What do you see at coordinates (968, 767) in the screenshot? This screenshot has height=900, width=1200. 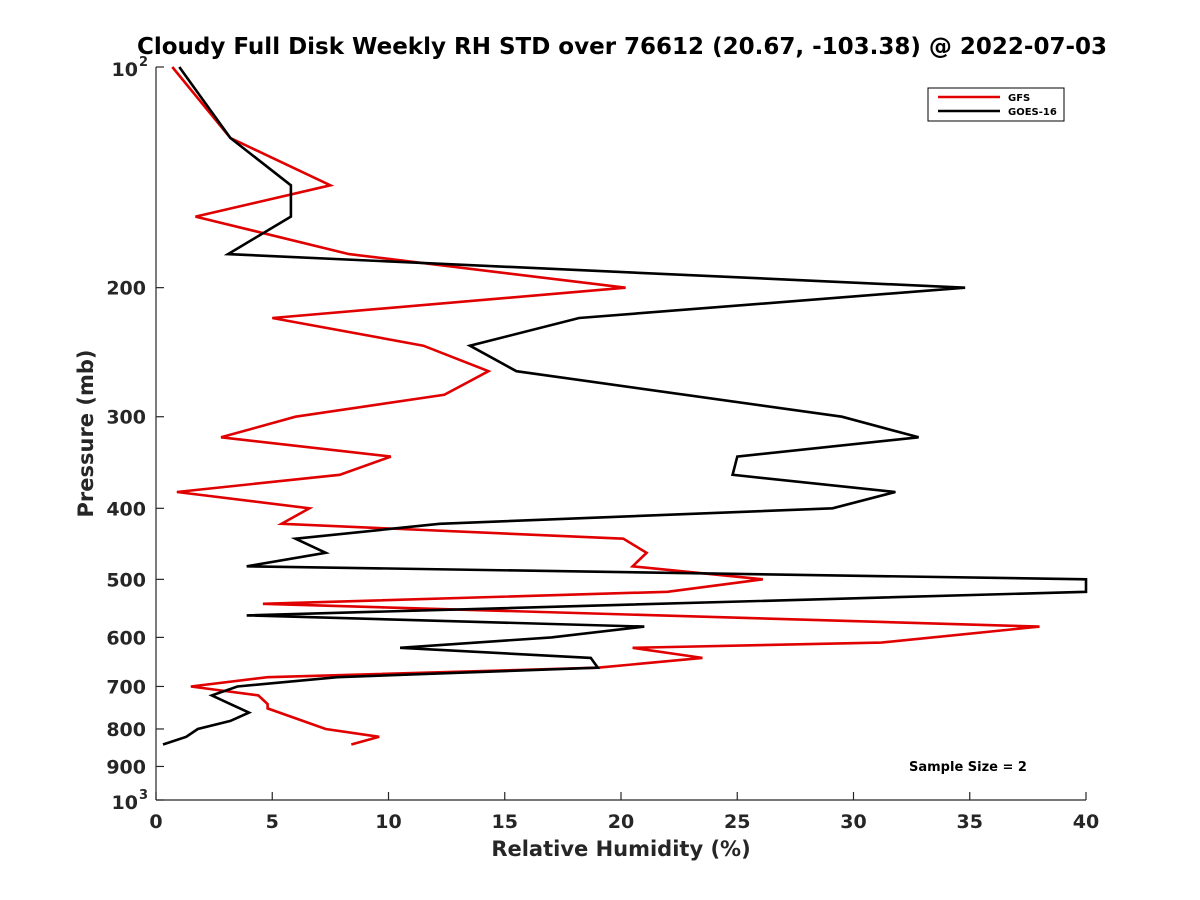 I see `sample-size-annotation: Sample Size = 2` at bounding box center [968, 767].